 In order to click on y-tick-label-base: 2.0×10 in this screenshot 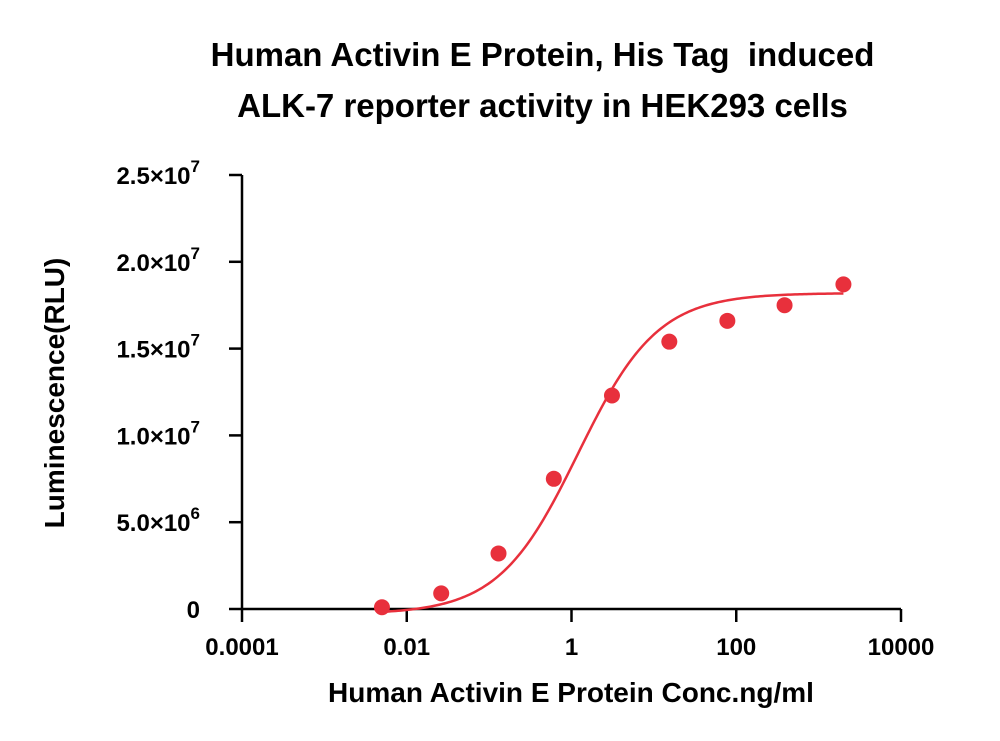, I will do `click(153, 263)`.